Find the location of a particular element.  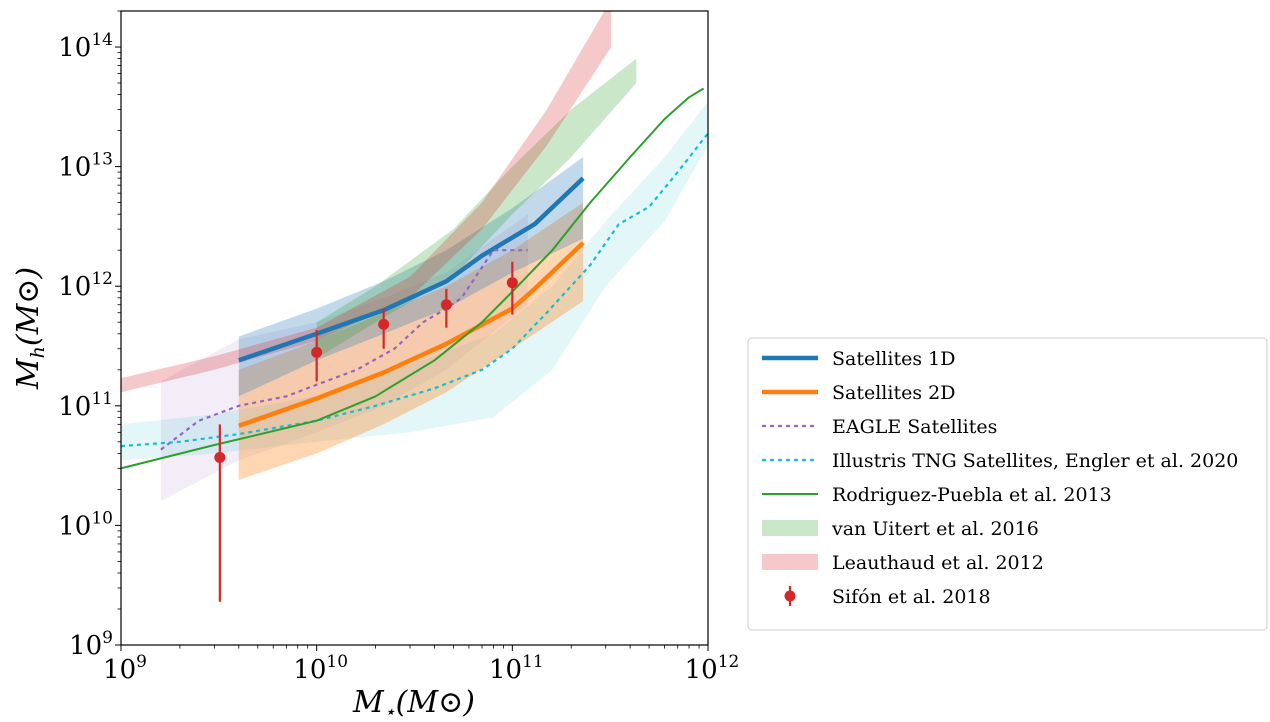

y-tick-label: 1011 is located at coordinates (85, 405).